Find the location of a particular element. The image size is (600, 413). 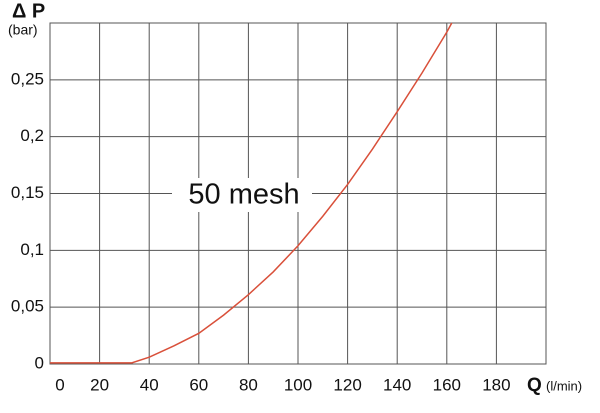

x-tick-label: 100 is located at coordinates (298, 384).